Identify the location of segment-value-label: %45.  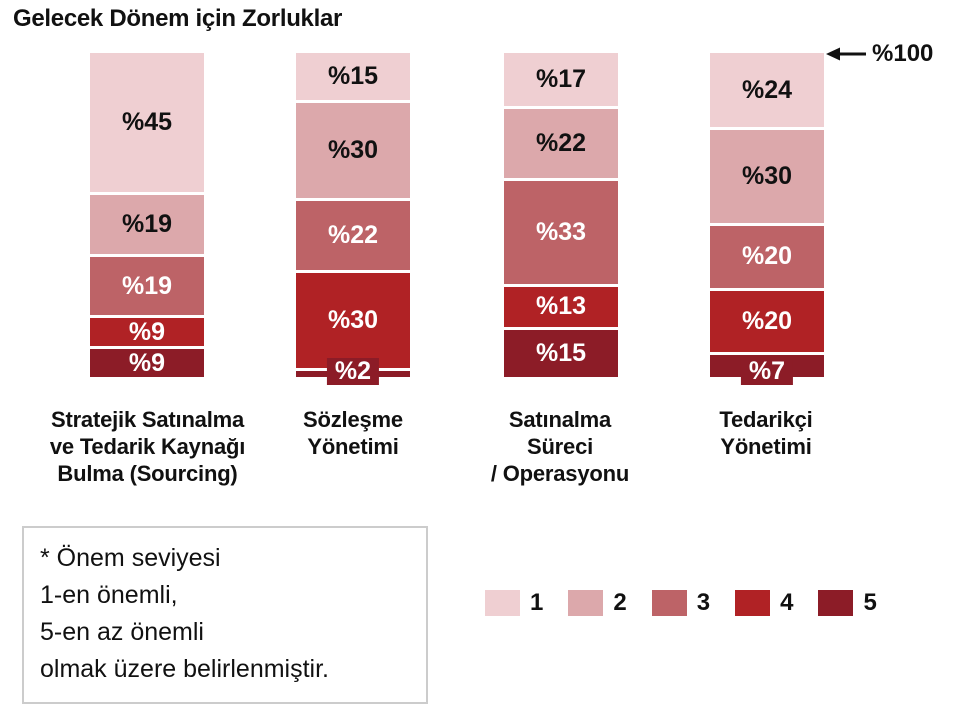
(147, 122).